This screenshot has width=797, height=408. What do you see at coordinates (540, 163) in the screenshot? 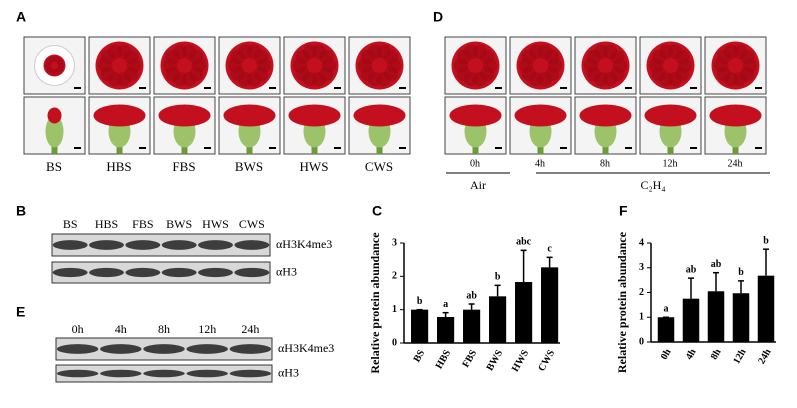
I see `time-label: 4h` at bounding box center [540, 163].